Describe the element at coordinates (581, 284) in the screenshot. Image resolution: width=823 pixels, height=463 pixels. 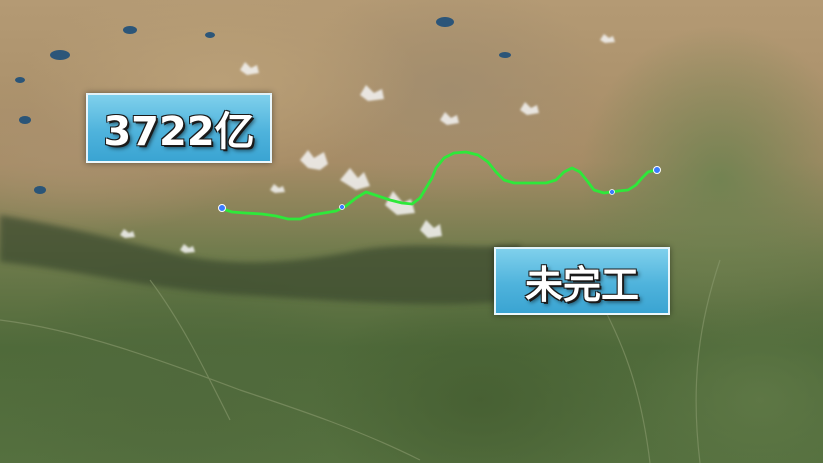
I see `status-label: 未完工` at that location.